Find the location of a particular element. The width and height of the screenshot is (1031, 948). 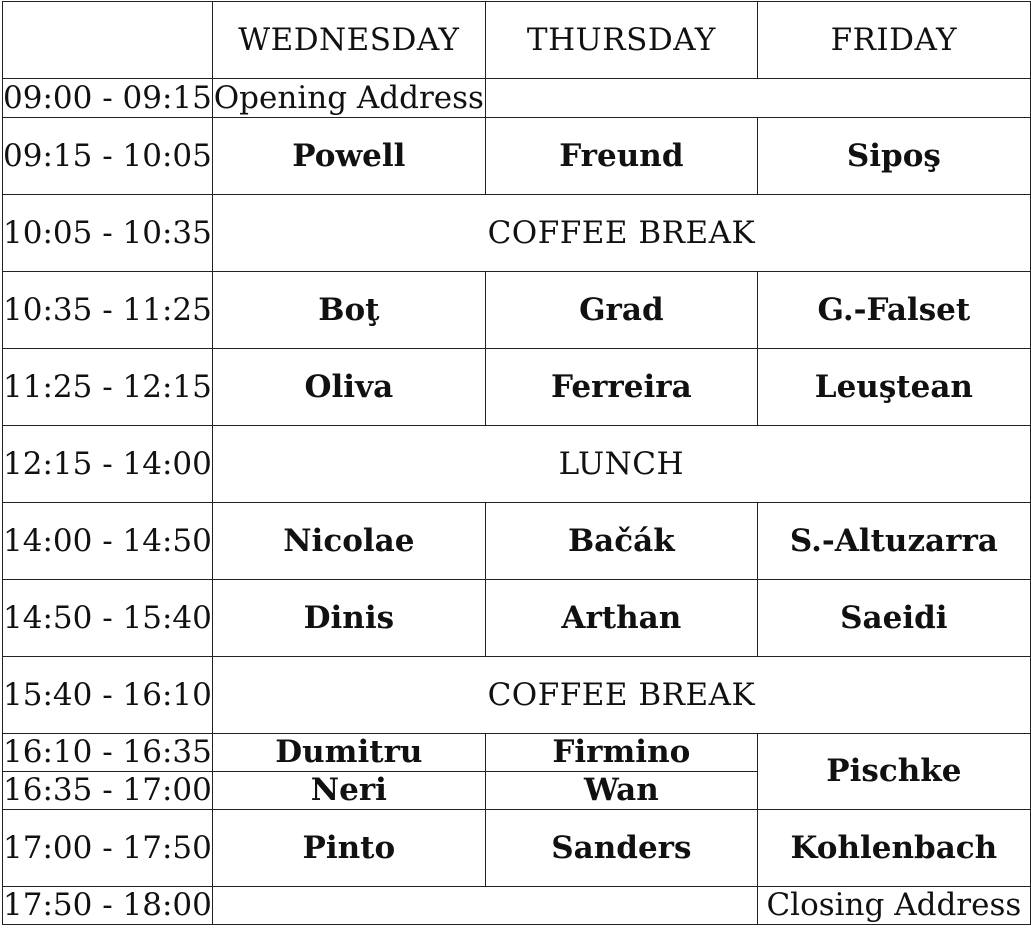

time-cell: 11:25 - 12:15 is located at coordinates (107, 387).